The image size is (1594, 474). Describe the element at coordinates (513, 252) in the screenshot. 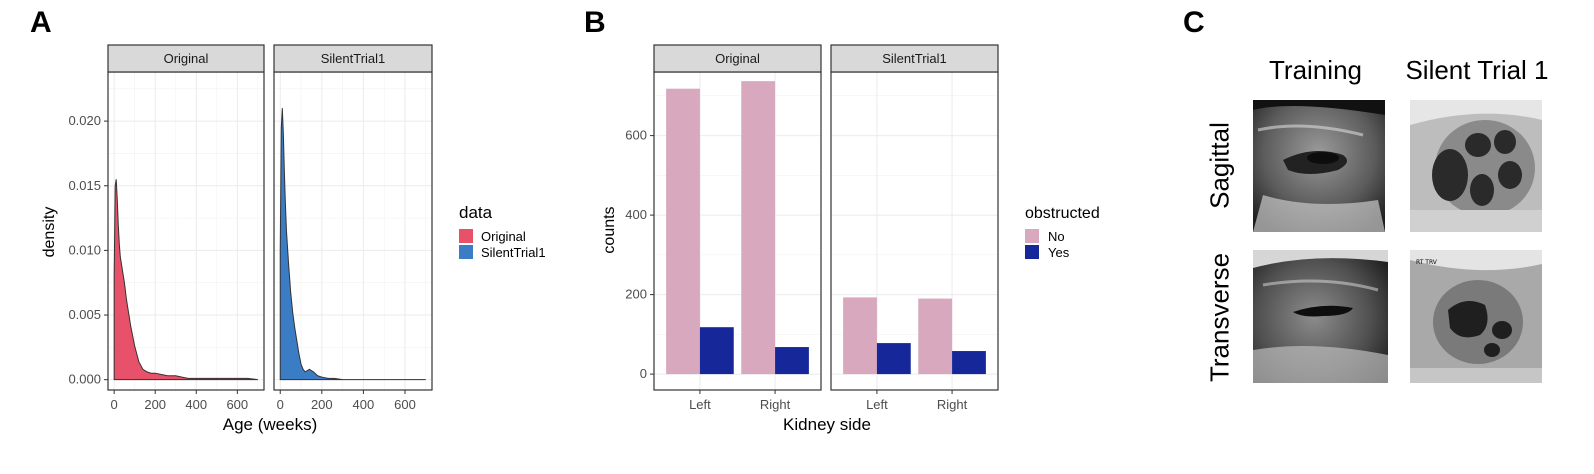

I see `legend-a-label-silenttrial1: SilentTrial1` at that location.